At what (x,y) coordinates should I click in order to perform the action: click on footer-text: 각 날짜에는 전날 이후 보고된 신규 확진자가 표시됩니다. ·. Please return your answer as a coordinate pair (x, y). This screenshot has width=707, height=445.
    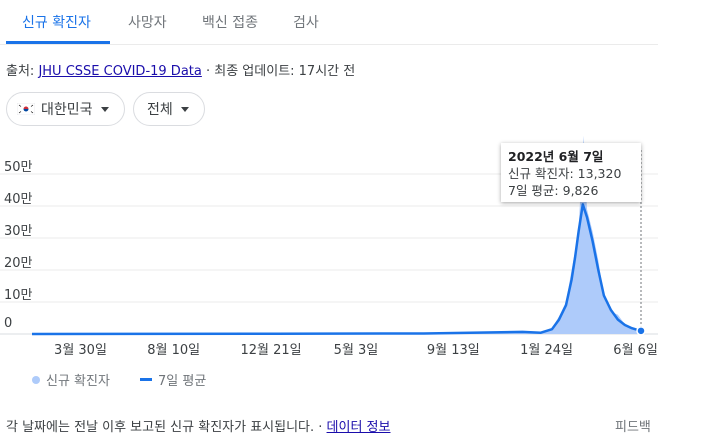
    Looking at the image, I should click on (166, 427).